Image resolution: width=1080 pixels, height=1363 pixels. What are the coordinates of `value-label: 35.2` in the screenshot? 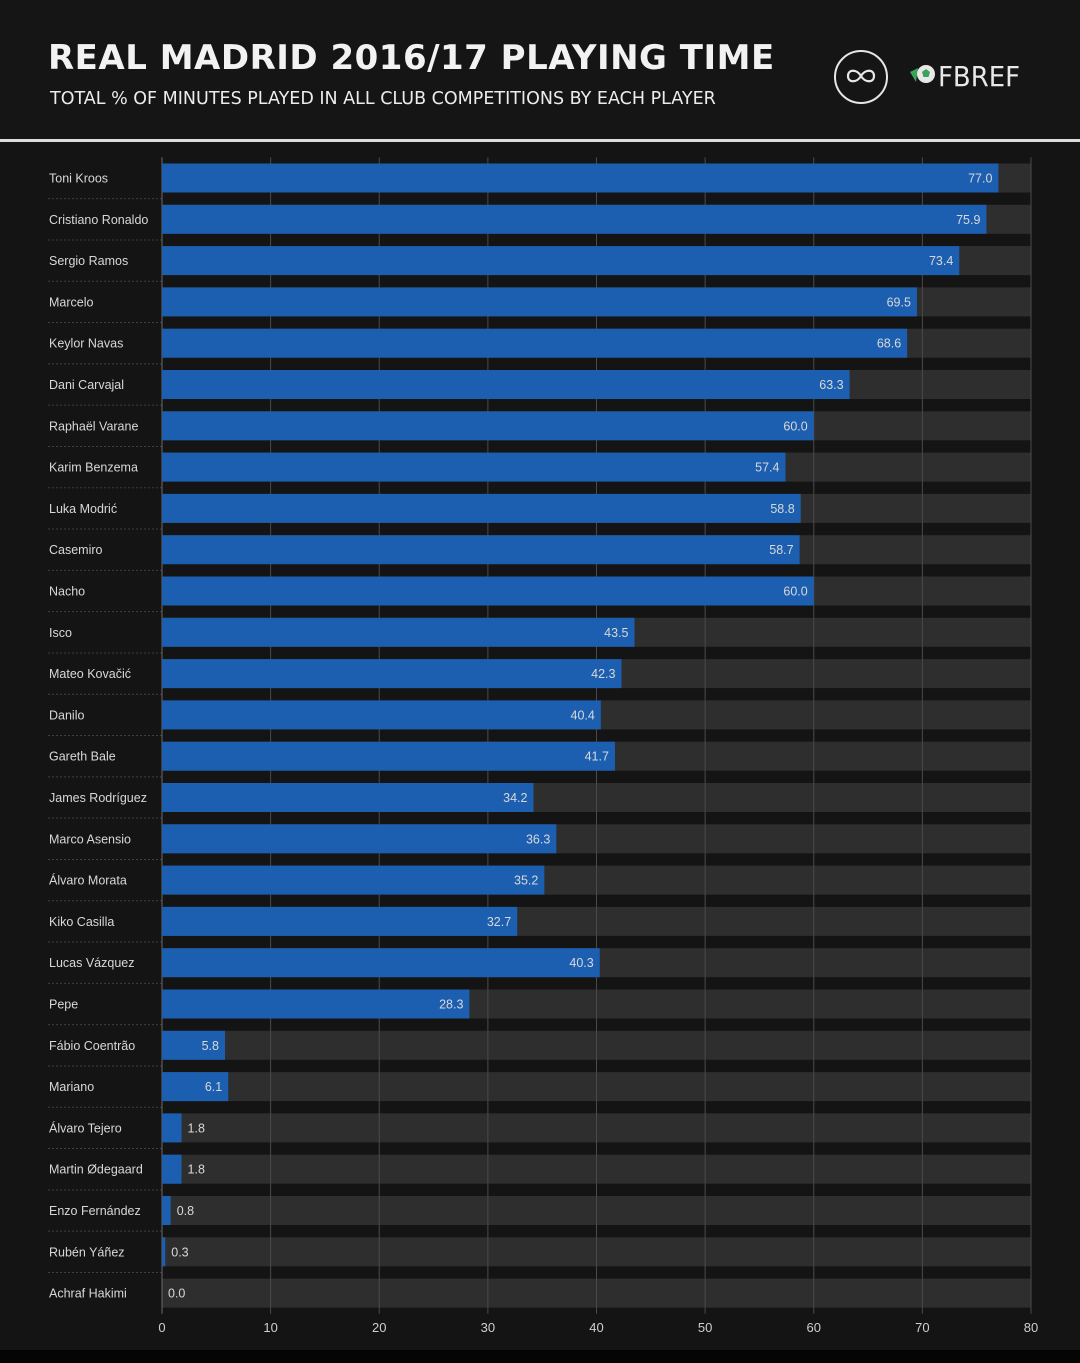 It's located at (526, 881).